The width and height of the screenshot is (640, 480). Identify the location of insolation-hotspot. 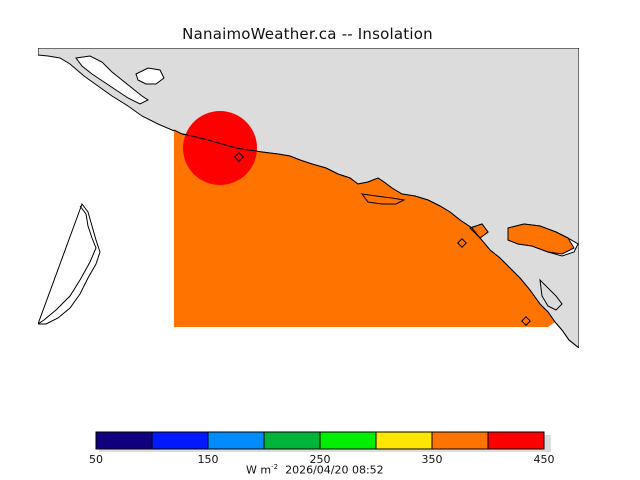
(220, 148).